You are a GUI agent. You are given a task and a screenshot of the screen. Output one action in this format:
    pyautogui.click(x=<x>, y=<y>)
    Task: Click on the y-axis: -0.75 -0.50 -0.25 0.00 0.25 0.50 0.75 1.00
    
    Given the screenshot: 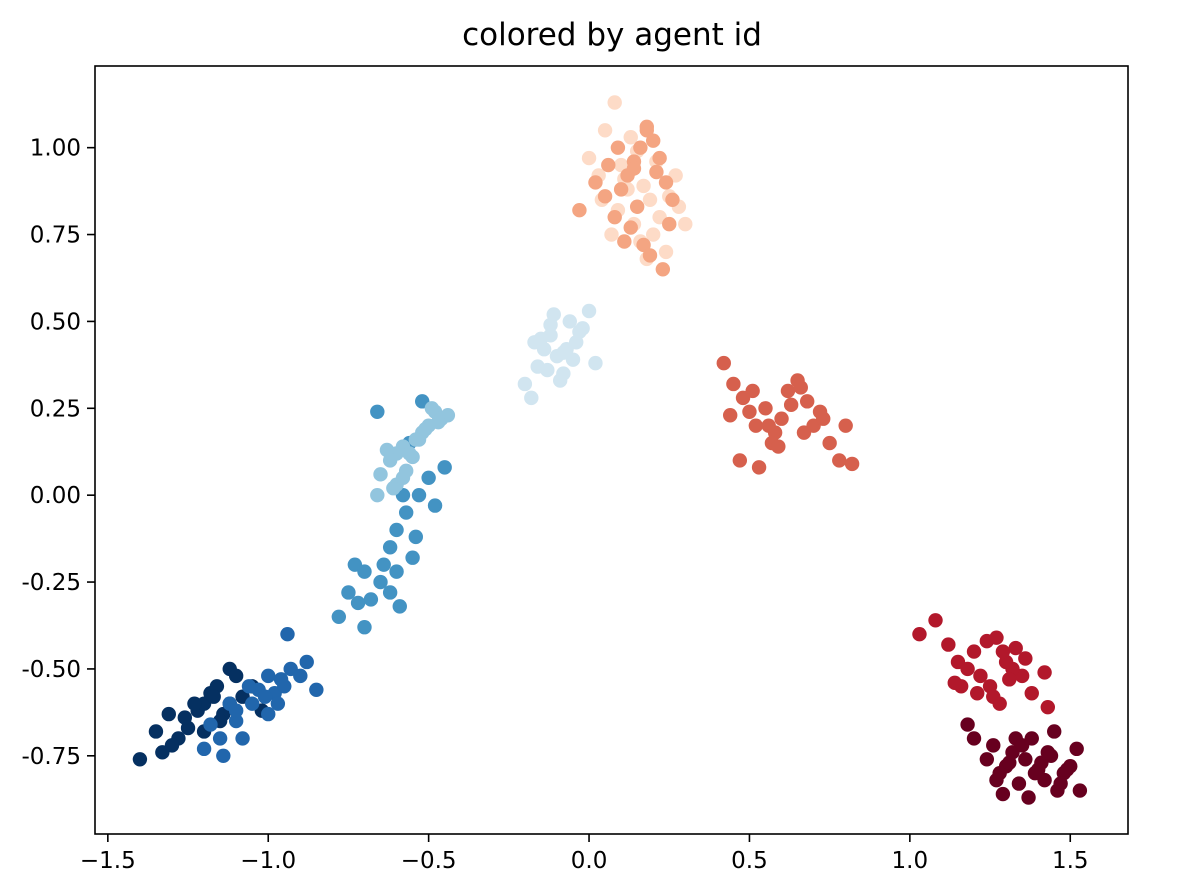 What is the action you would take?
    pyautogui.click(x=58, y=453)
    